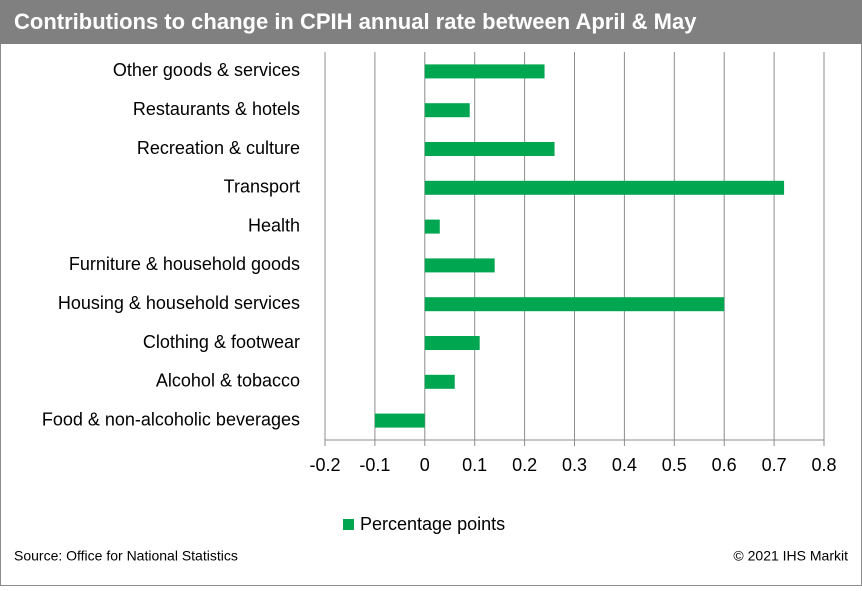 Image resolution: width=862 pixels, height=591 pixels. What do you see at coordinates (774, 465) in the screenshot?
I see `x-tick-label: 0.7` at bounding box center [774, 465].